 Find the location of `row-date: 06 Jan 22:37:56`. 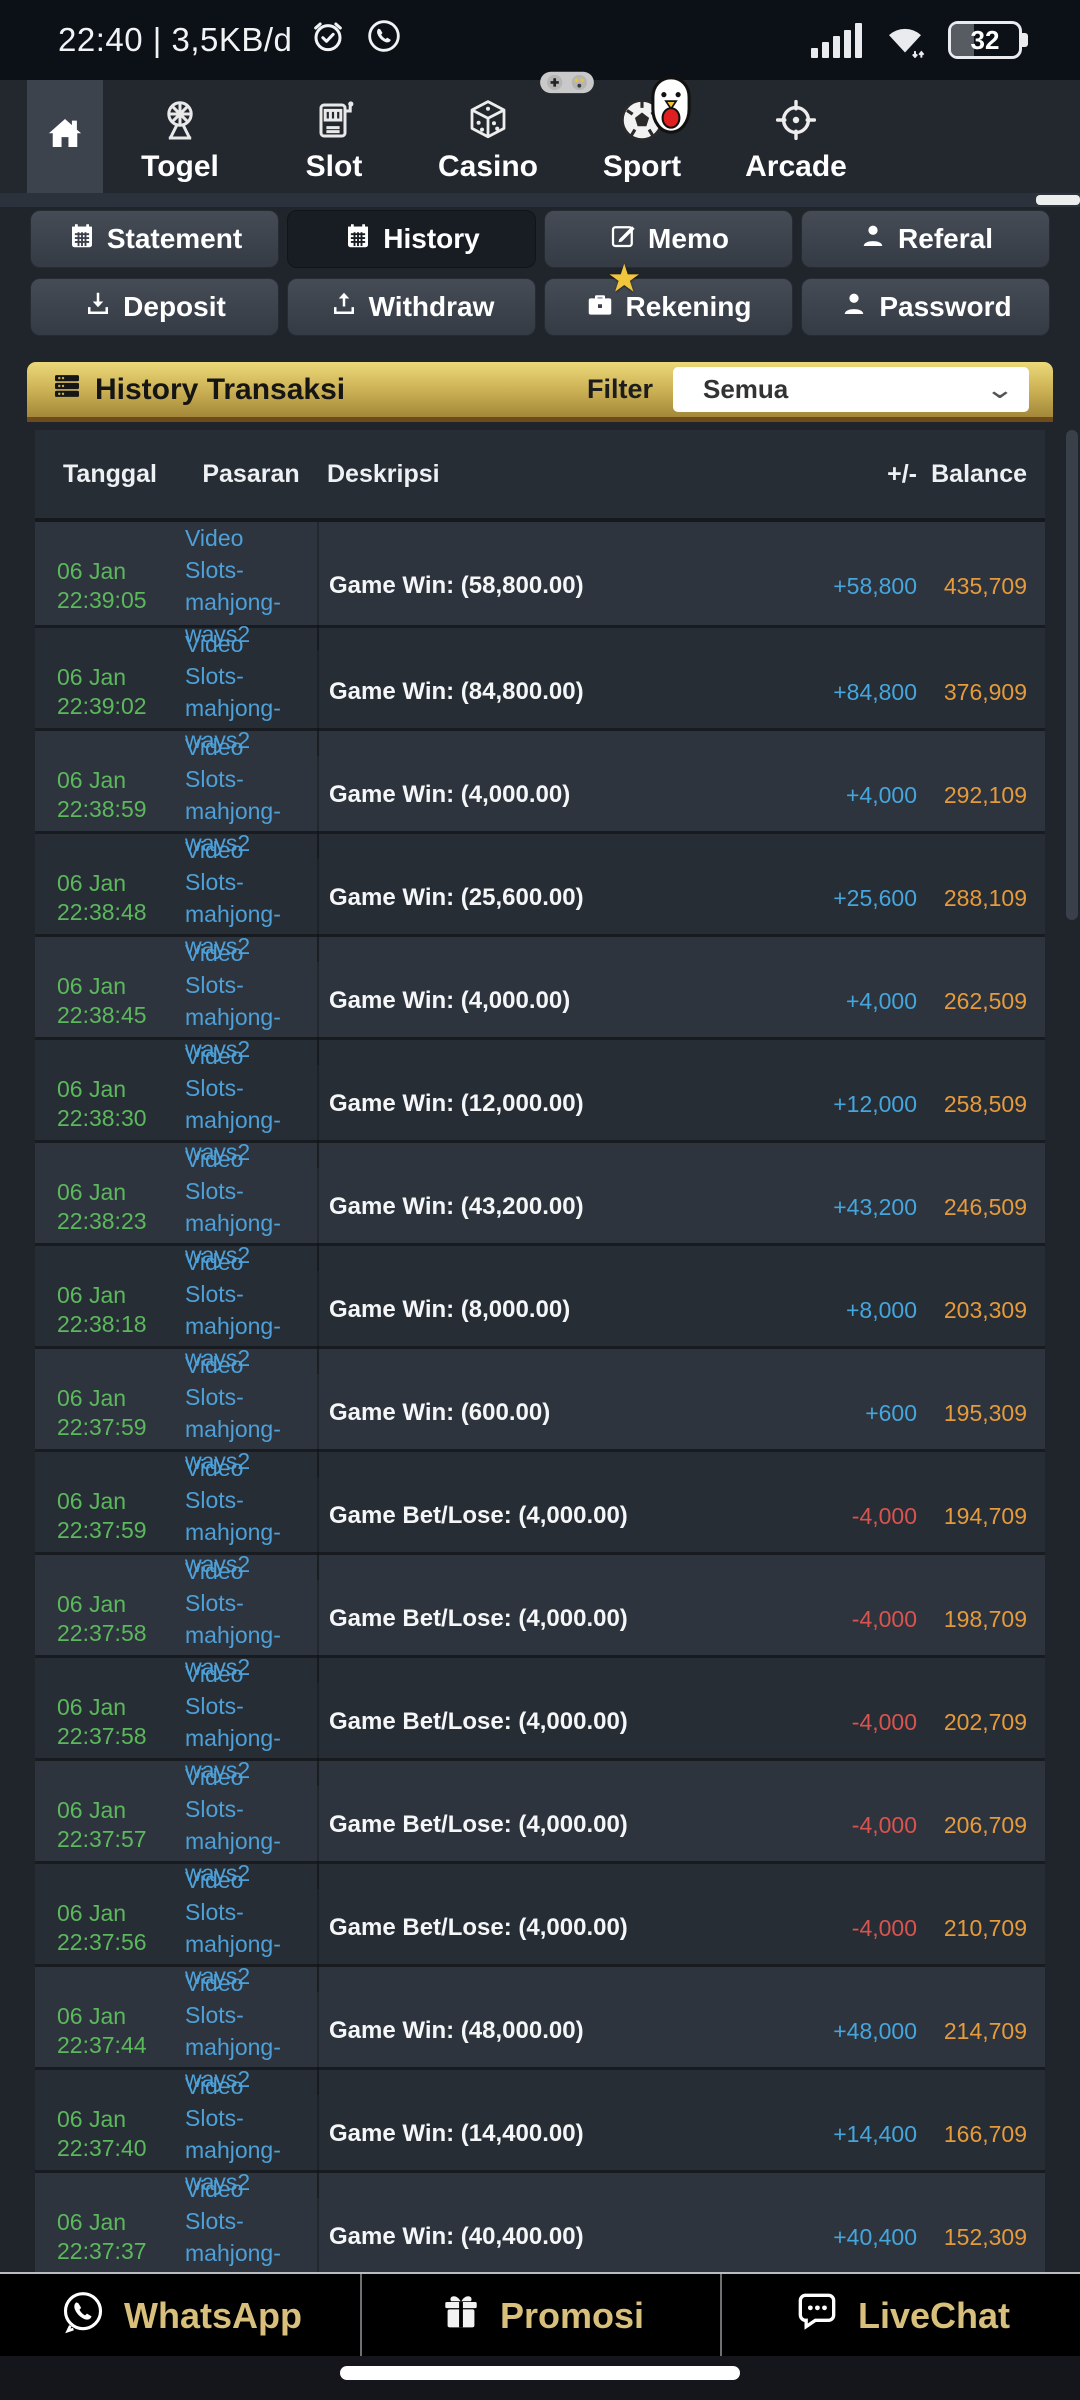

row-date: 06 Jan 22:37:56 is located at coordinates (102, 1927).